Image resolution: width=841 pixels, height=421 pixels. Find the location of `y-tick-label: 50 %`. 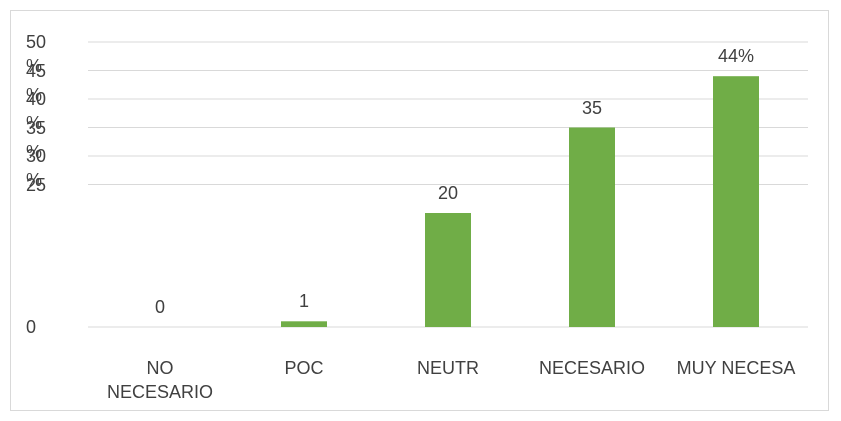

y-tick-label: 50 % is located at coordinates (36, 54).